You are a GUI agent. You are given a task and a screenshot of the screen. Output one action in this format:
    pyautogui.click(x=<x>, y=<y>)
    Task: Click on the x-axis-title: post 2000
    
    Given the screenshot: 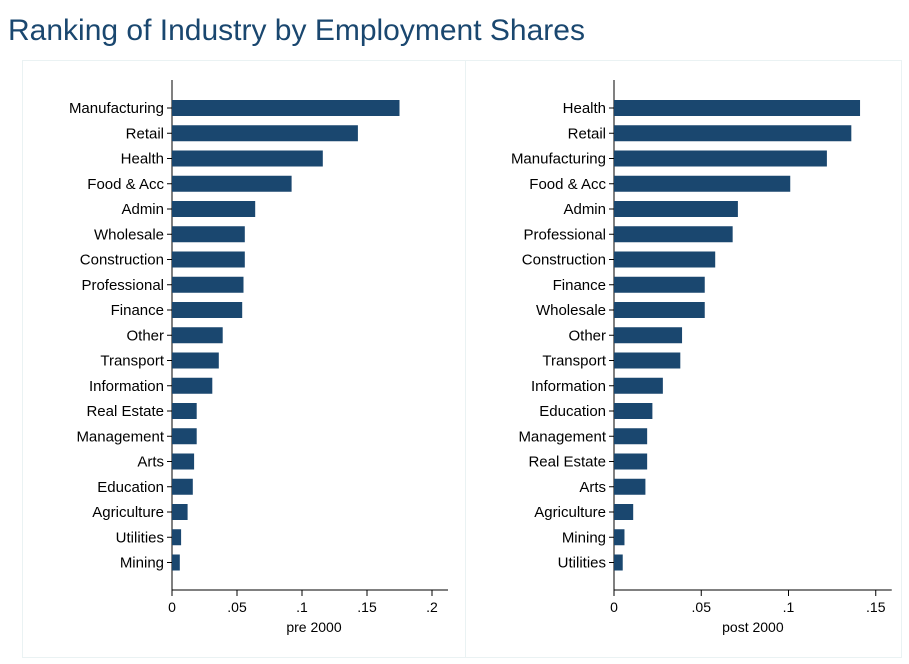 What is the action you would take?
    pyautogui.click(x=753, y=627)
    